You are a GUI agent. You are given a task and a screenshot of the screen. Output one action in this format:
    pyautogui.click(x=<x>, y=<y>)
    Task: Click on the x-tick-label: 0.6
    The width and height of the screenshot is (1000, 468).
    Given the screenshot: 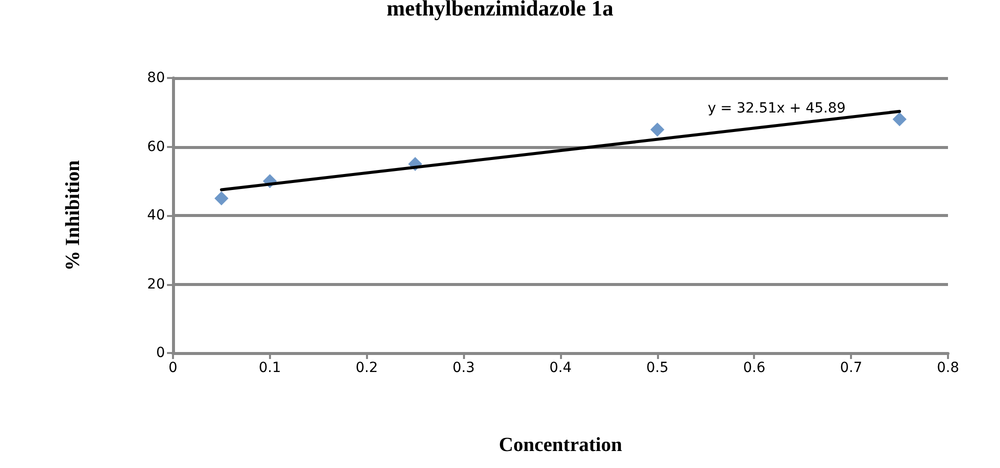 What is the action you would take?
    pyautogui.click(x=754, y=368)
    